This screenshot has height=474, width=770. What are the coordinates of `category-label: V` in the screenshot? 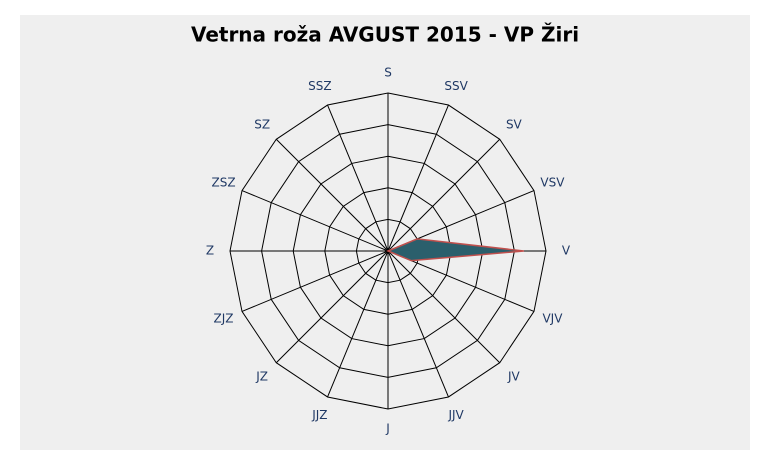 It's located at (566, 251).